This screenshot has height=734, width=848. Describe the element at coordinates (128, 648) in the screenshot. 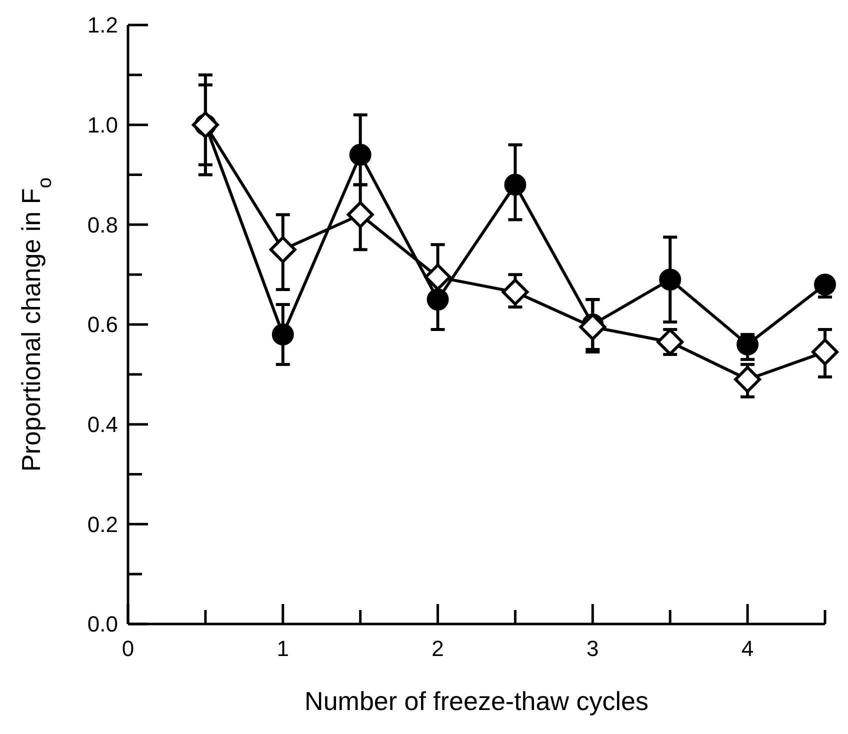

I see `x-tick-label: 0` at that location.